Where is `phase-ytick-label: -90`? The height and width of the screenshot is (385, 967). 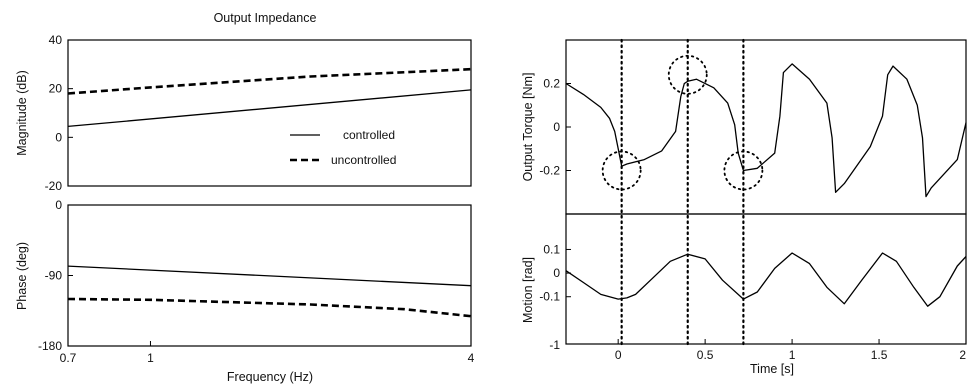 phase-ytick-label: -90 is located at coordinates (54, 276).